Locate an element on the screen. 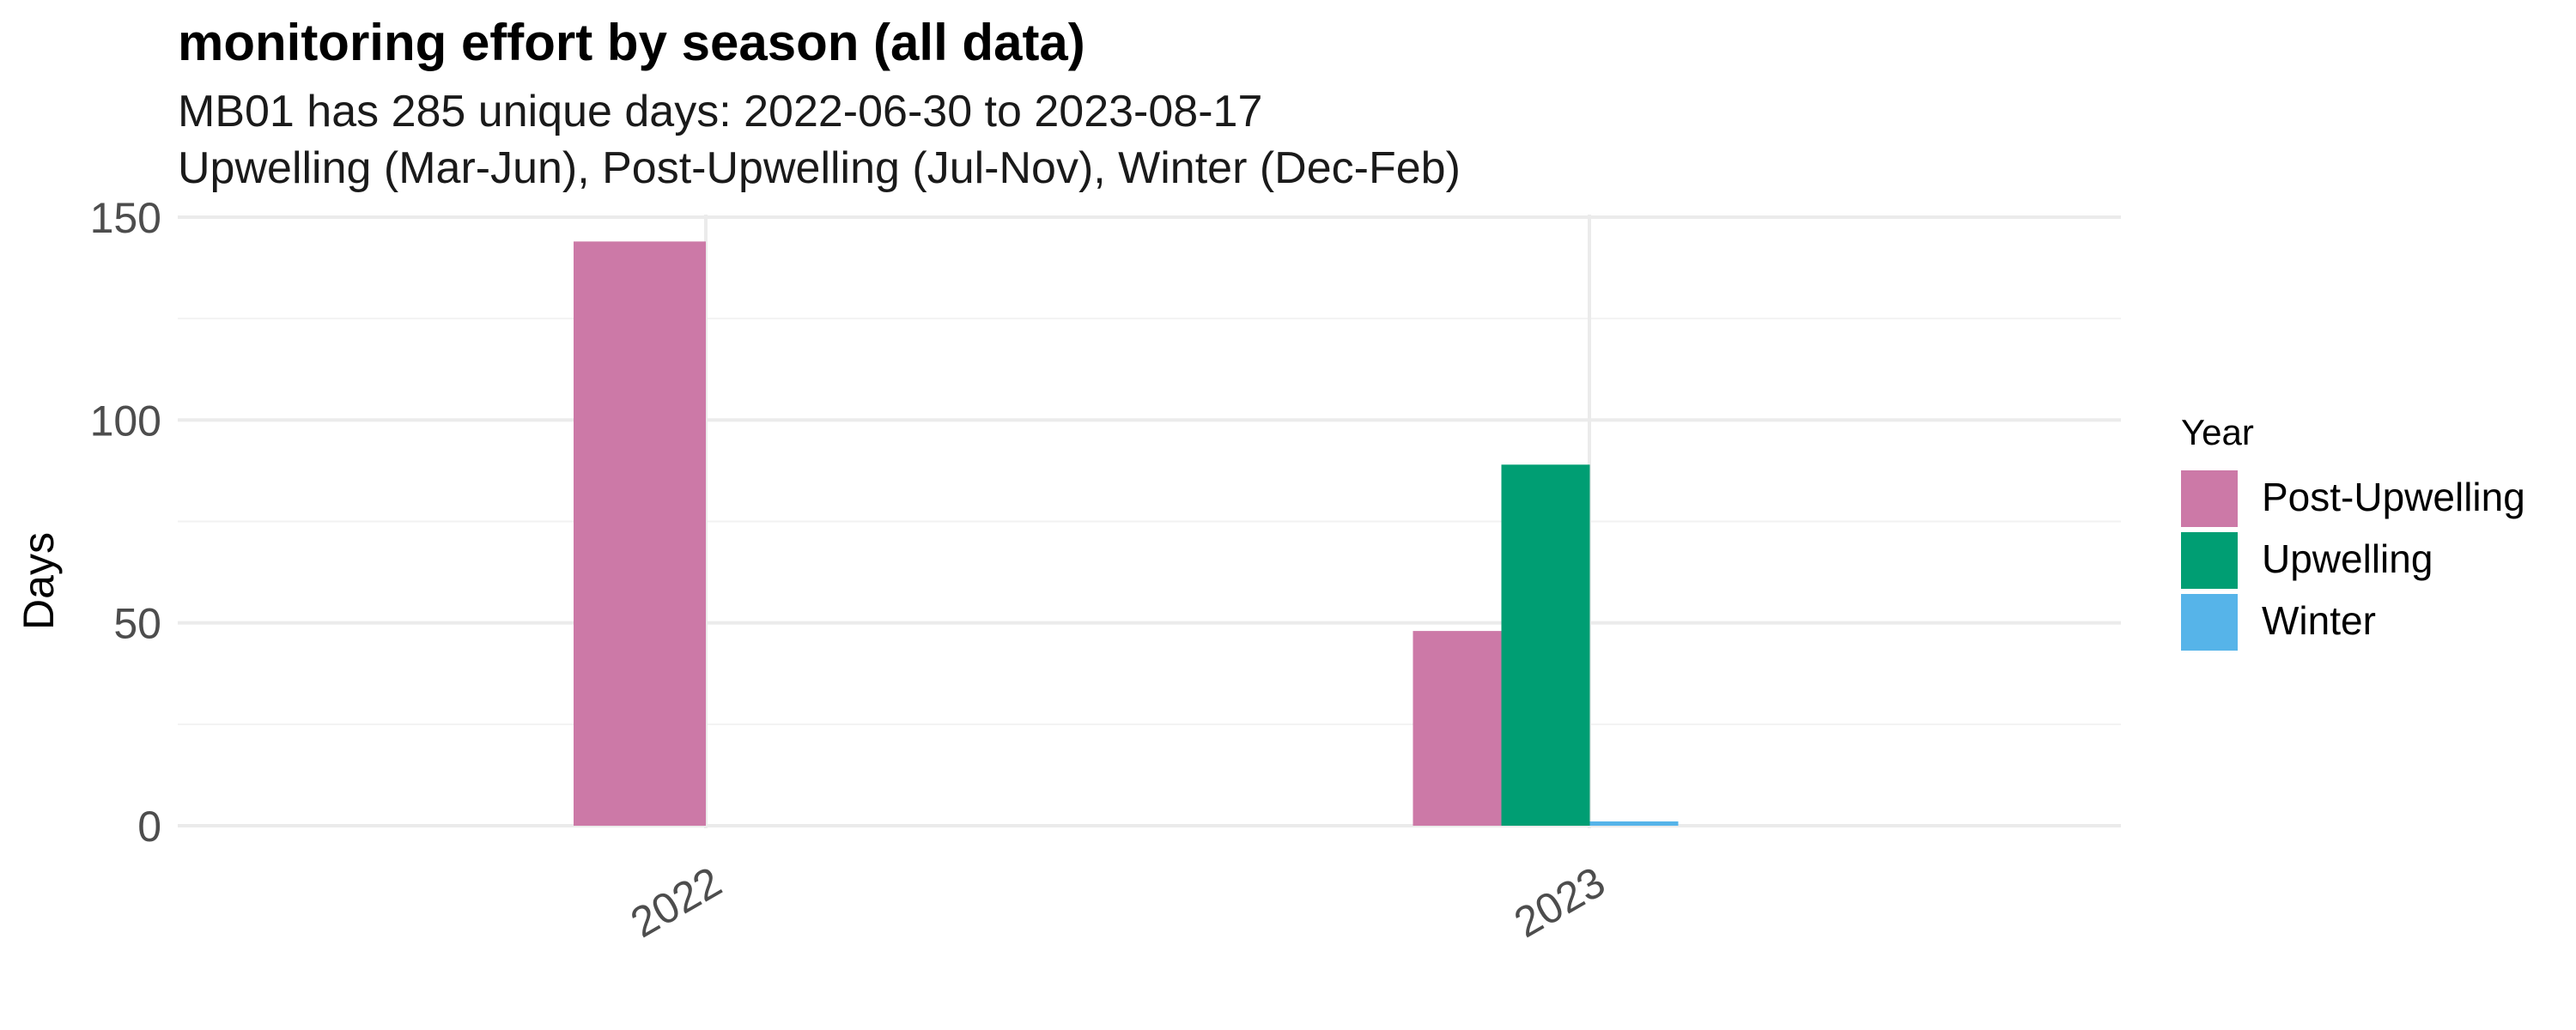  x-tick-label: 2023 is located at coordinates (1559, 902).